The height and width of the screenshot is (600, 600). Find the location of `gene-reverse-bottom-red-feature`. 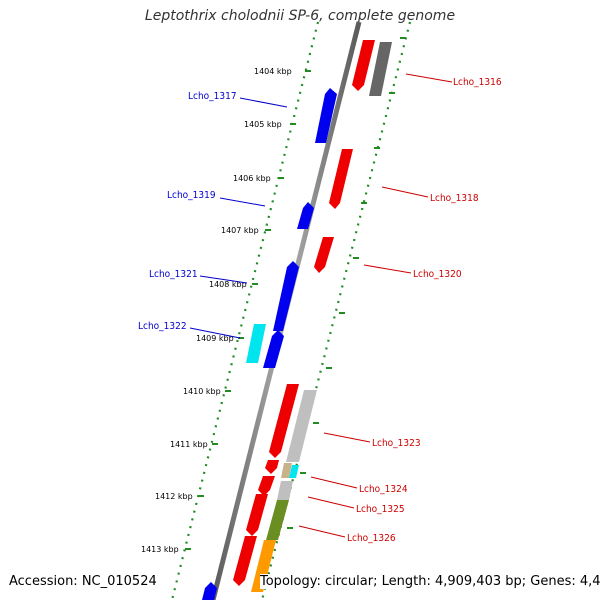

gene-reverse-bottom-red-feature is located at coordinates (245, 561).